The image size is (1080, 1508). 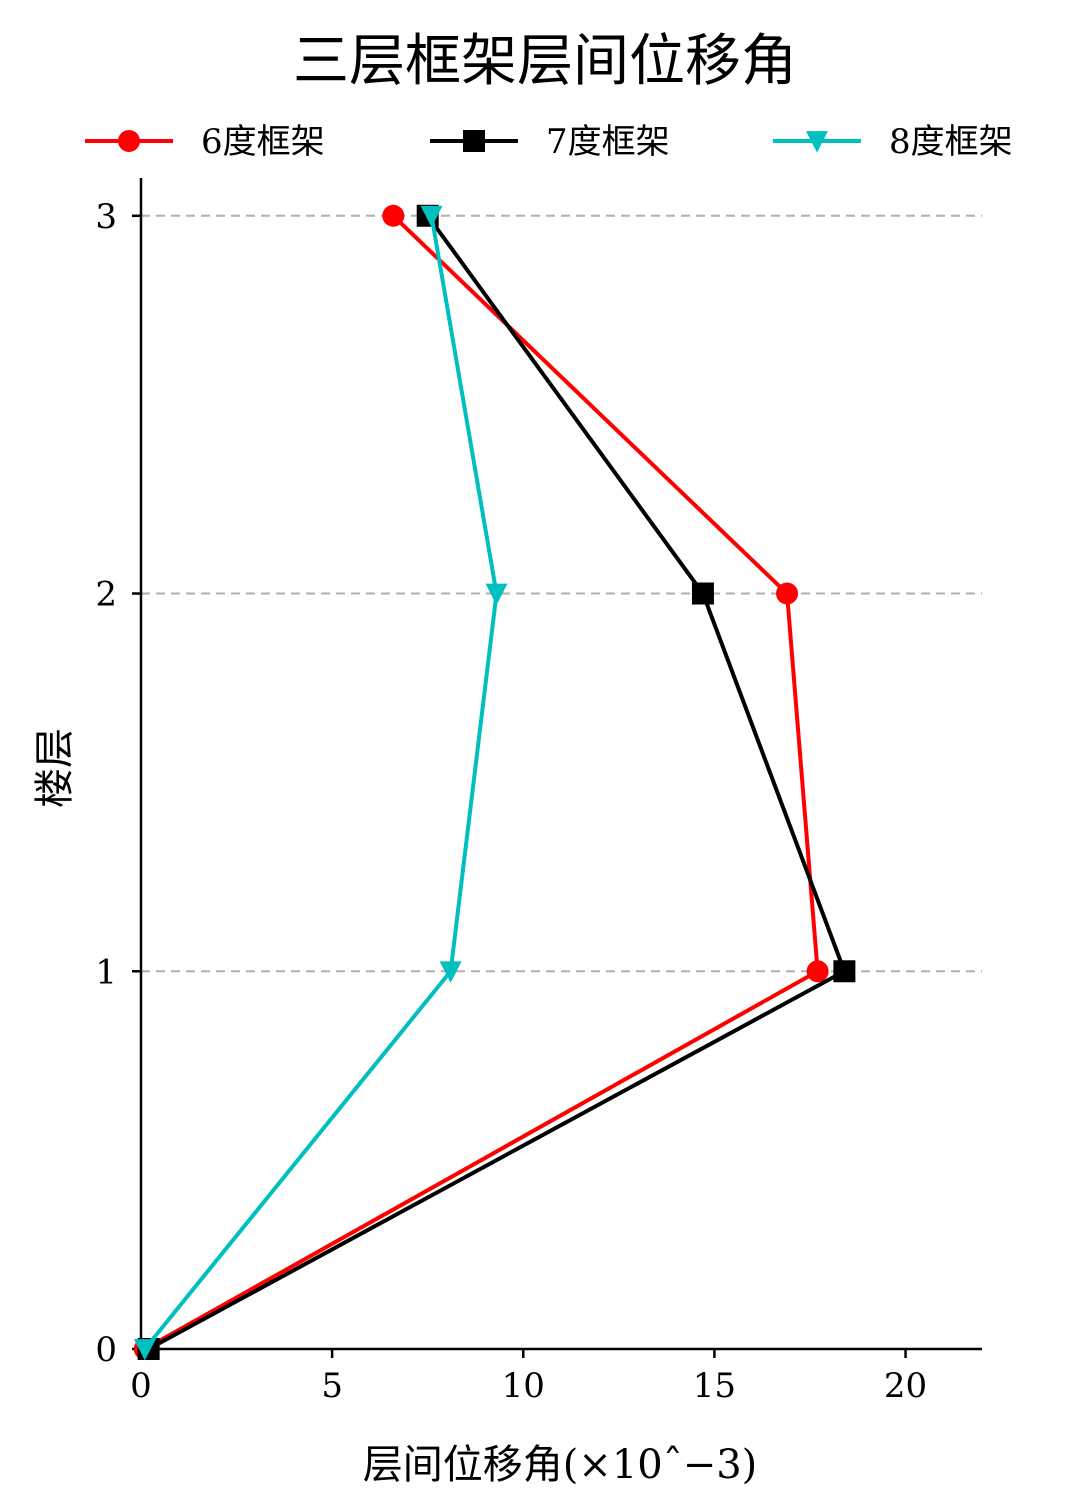 What do you see at coordinates (55, 768) in the screenshot?
I see `y-axis-label: 楼层` at bounding box center [55, 768].